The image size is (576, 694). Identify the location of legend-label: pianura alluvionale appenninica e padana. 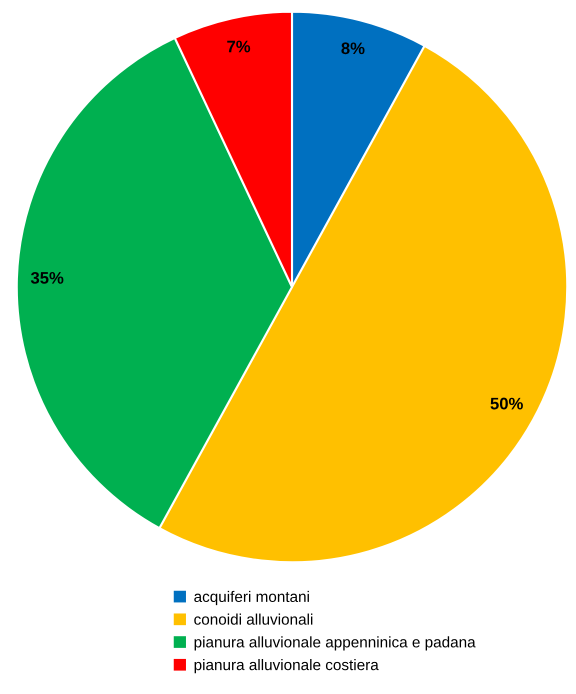
(335, 643).